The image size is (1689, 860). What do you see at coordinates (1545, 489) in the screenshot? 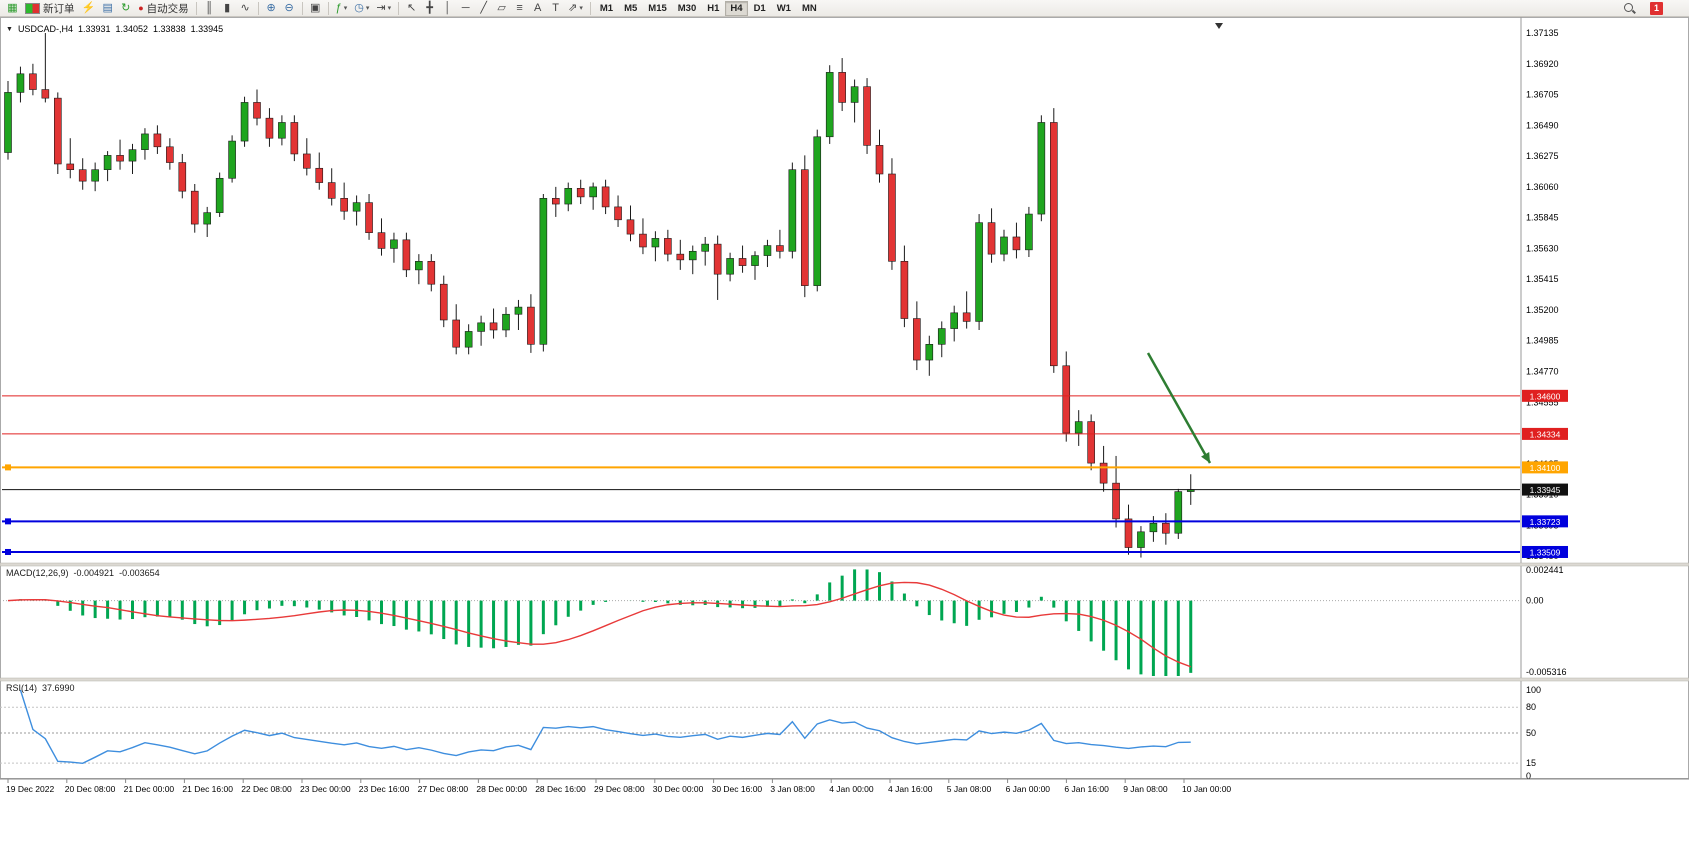
I see `price-badge-1.33945` at bounding box center [1545, 489].